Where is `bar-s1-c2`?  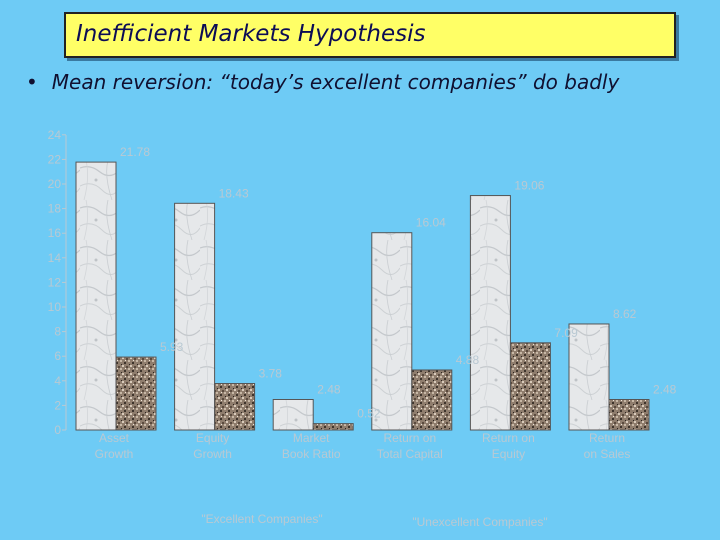
bar-s1-c2 is located at coordinates (333, 427).